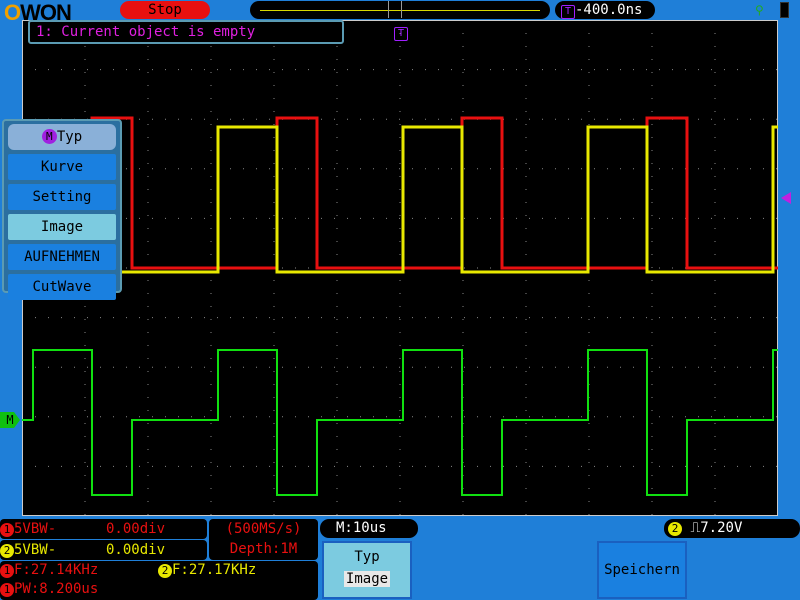 Image resolution: width=800 pixels, height=600 pixels. I want to click on trigger-offset: T -400.0ns, so click(605, 10).